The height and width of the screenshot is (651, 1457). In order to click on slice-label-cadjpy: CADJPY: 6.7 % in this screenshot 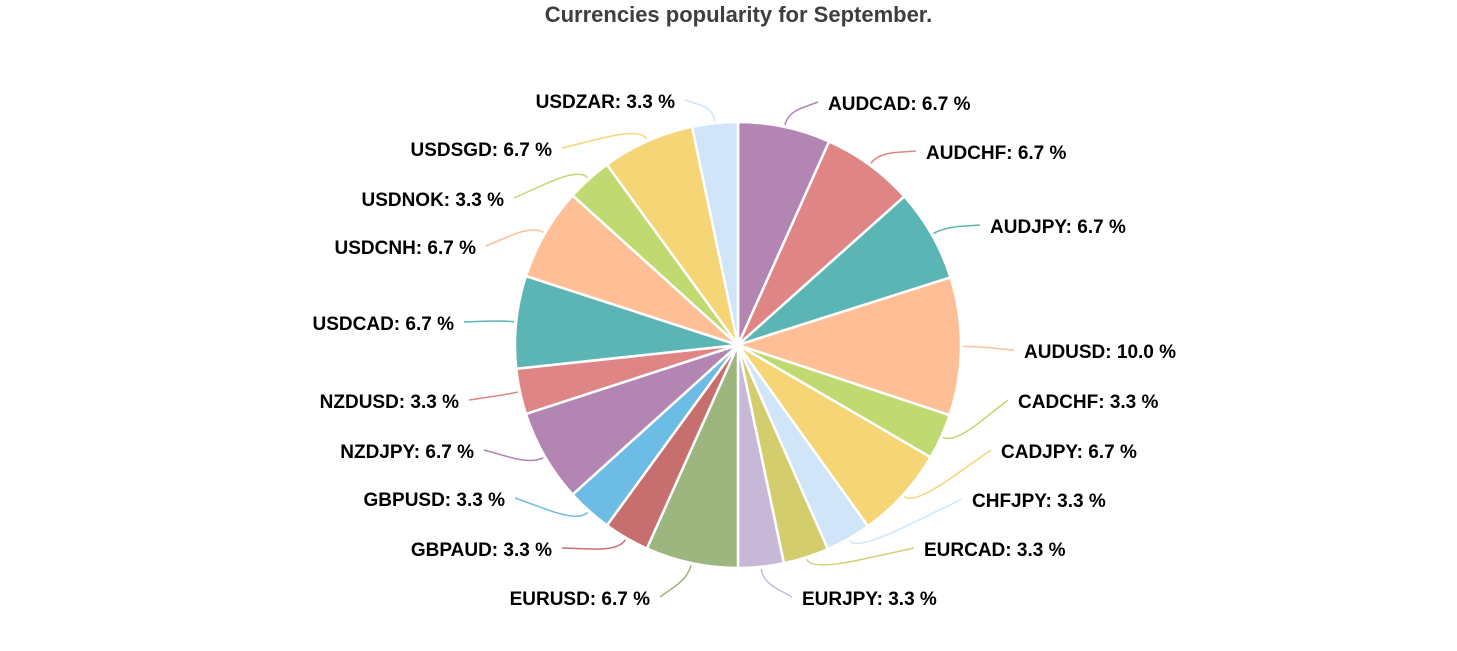, I will do `click(1069, 452)`.